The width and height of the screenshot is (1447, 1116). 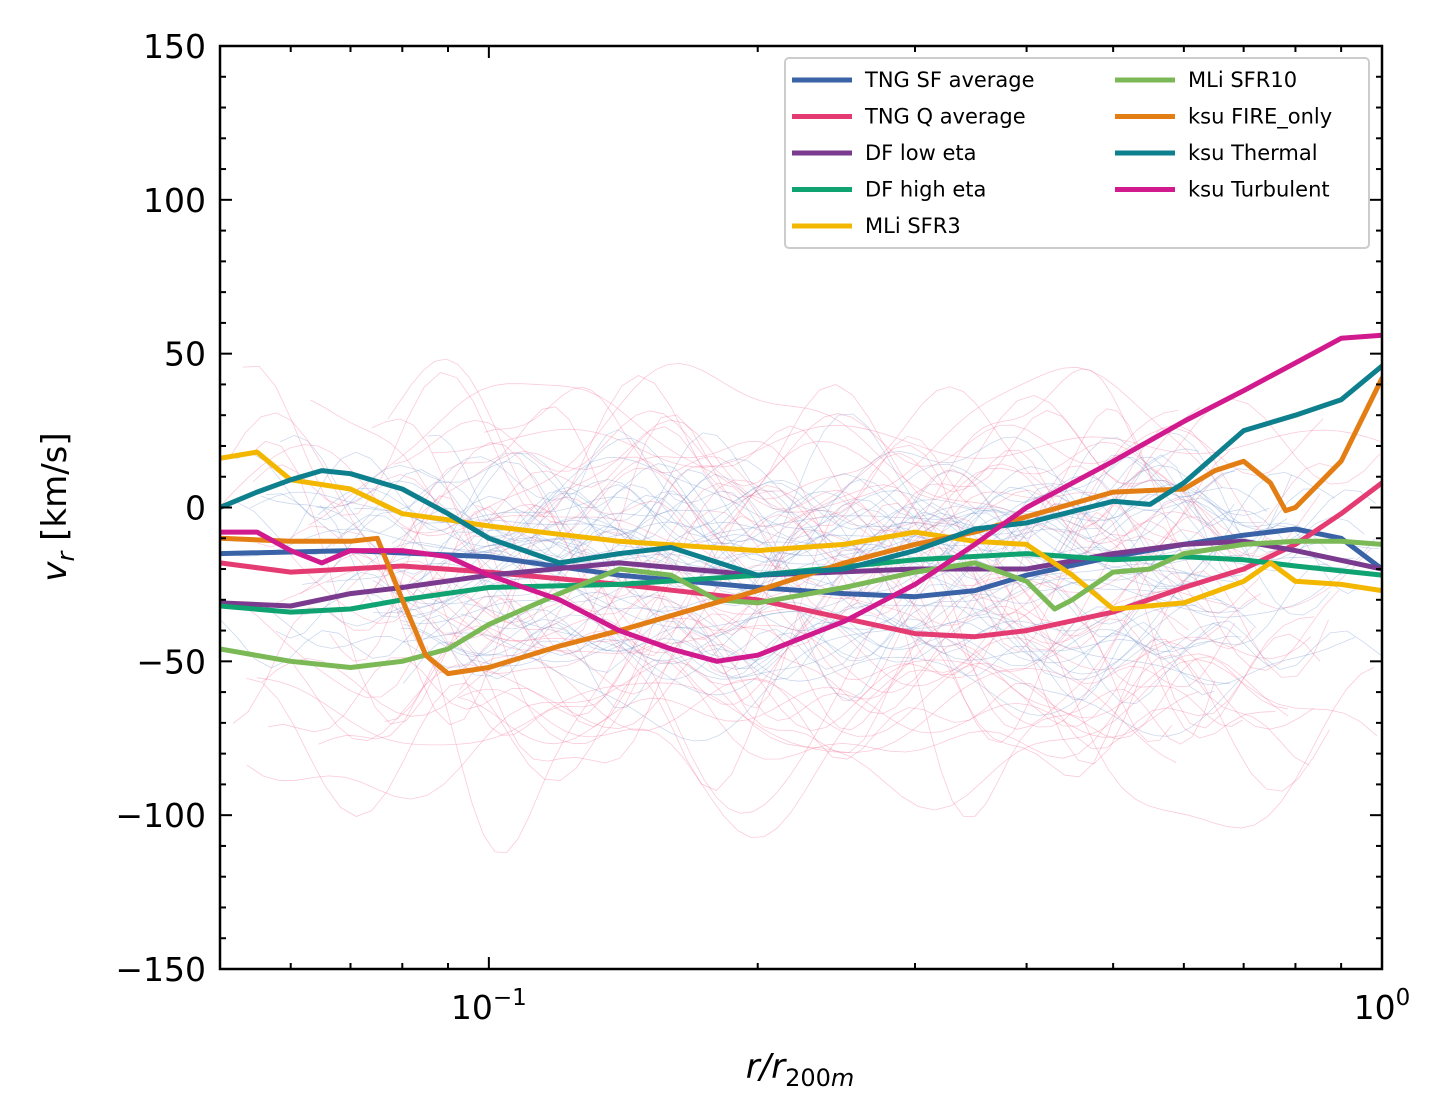 I want to click on y-axis-label: vr [km/s], so click(x=57, y=506).